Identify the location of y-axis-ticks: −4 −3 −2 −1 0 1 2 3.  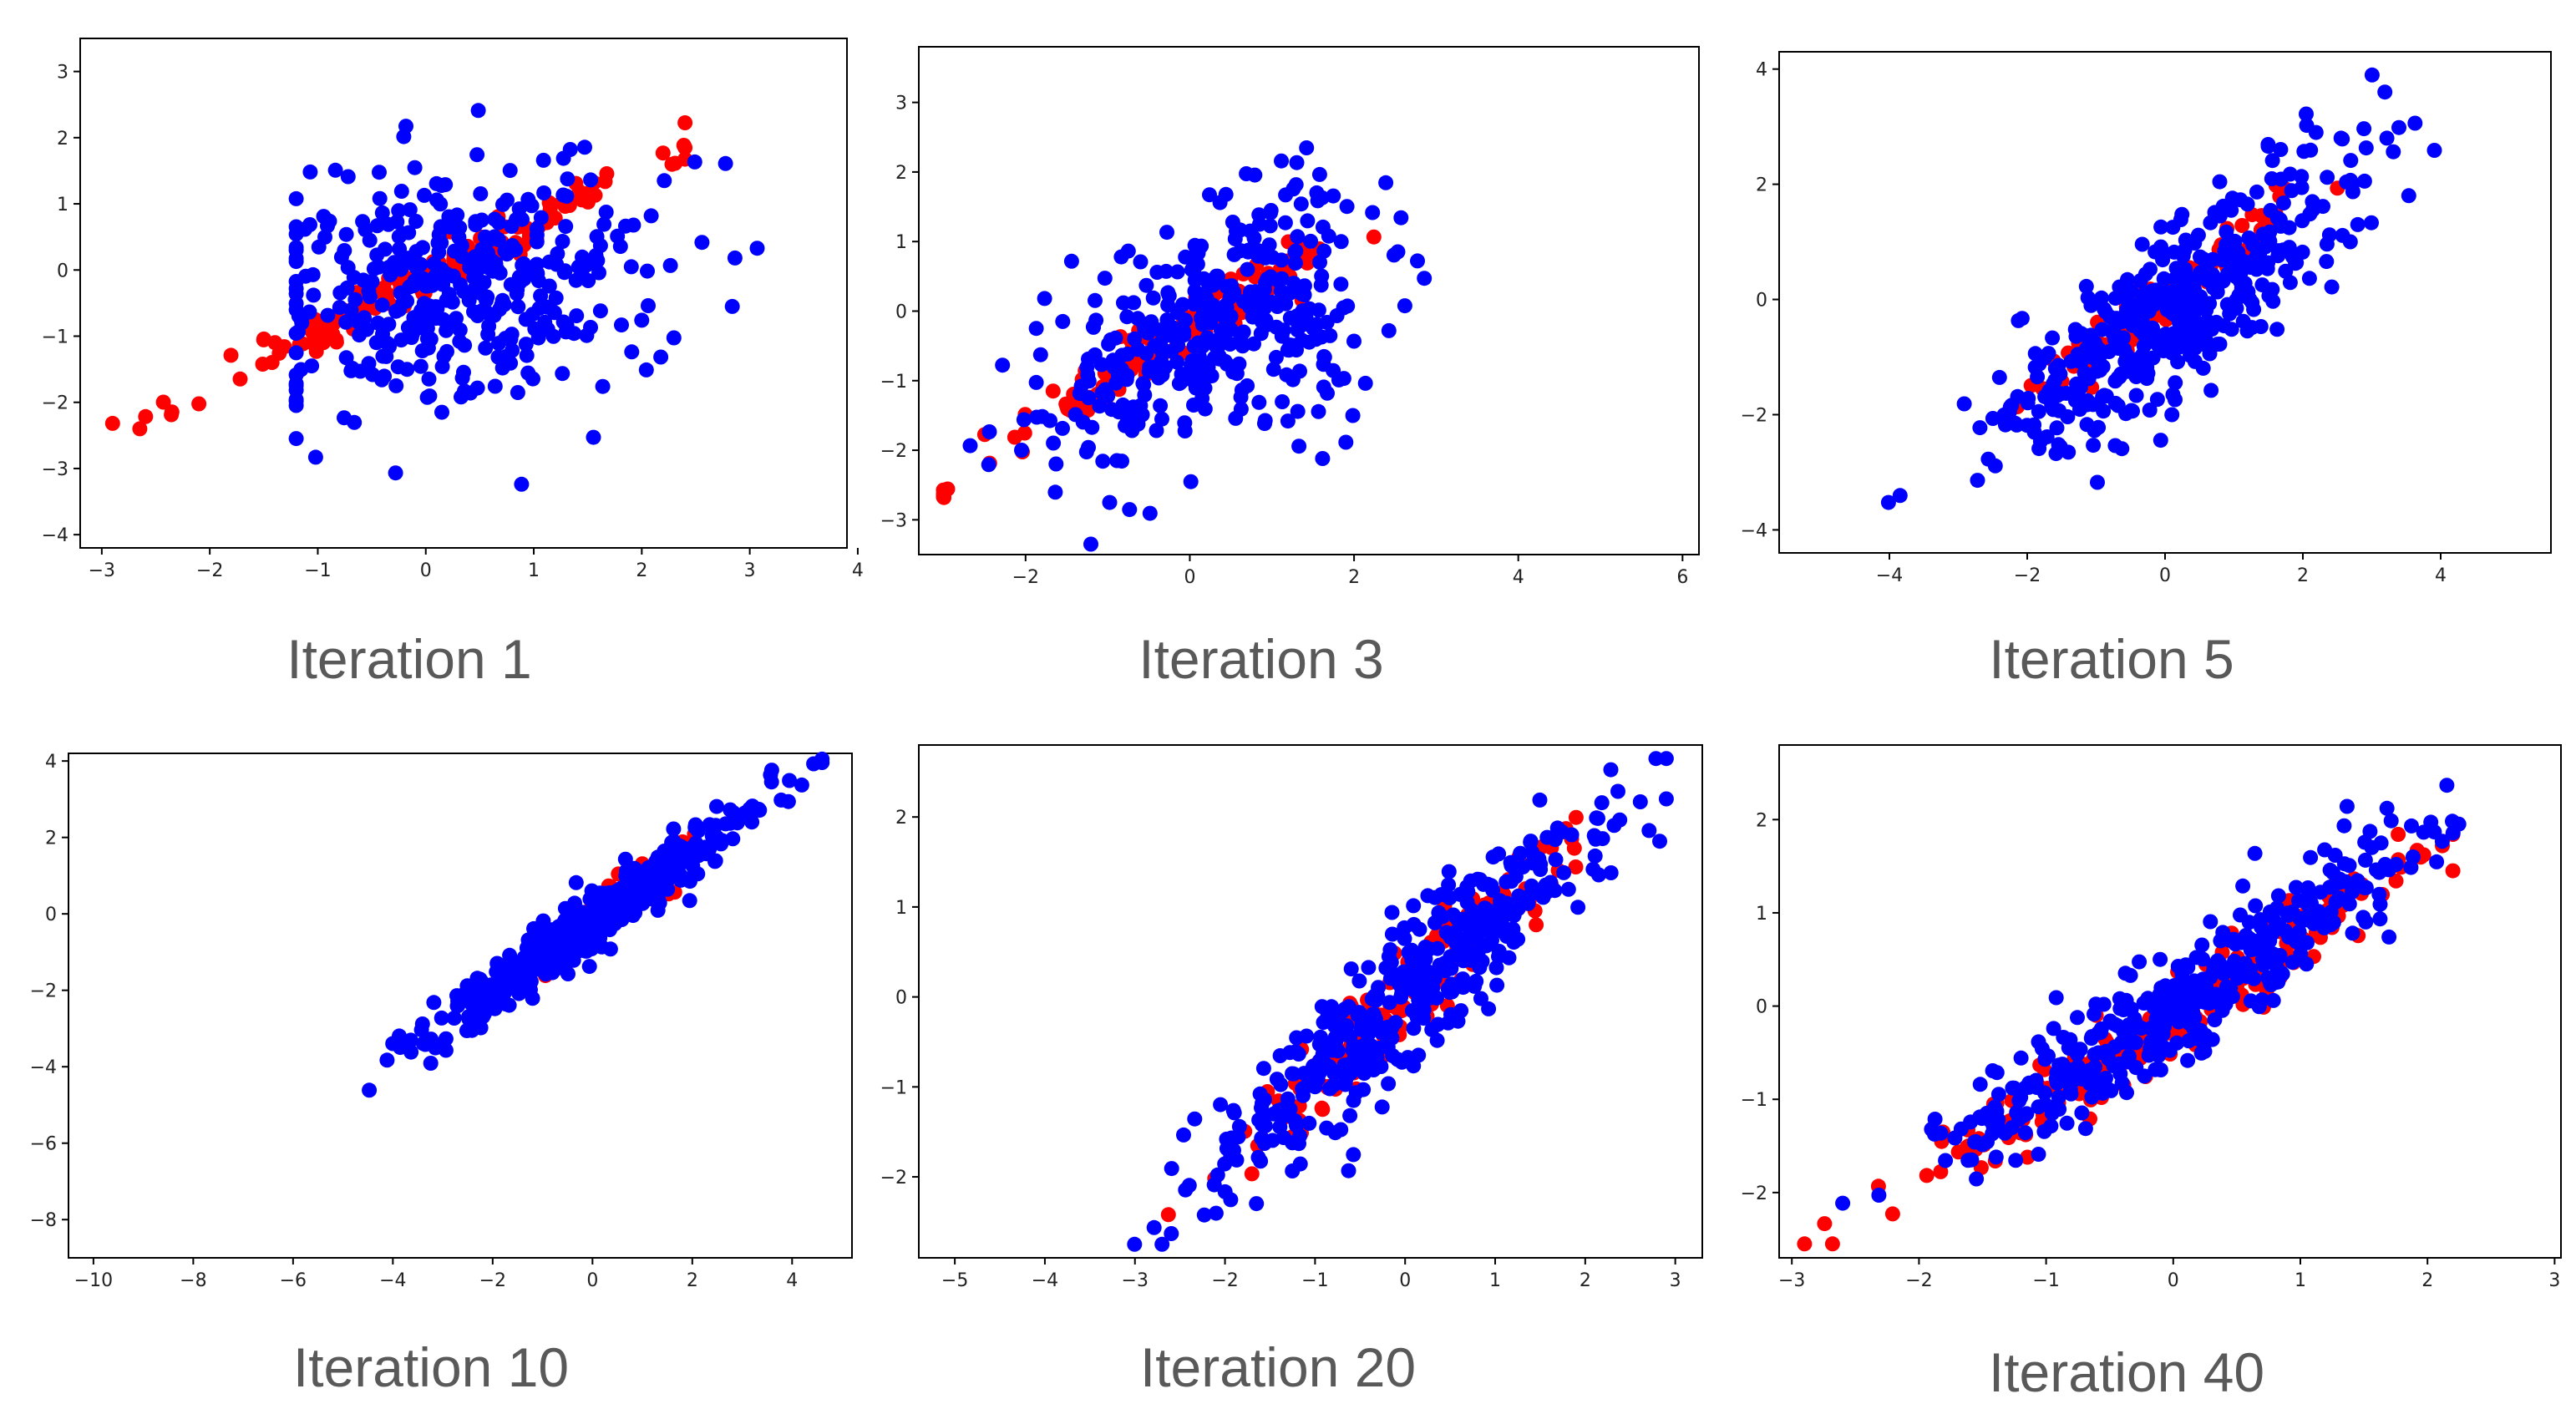
(61, 304).